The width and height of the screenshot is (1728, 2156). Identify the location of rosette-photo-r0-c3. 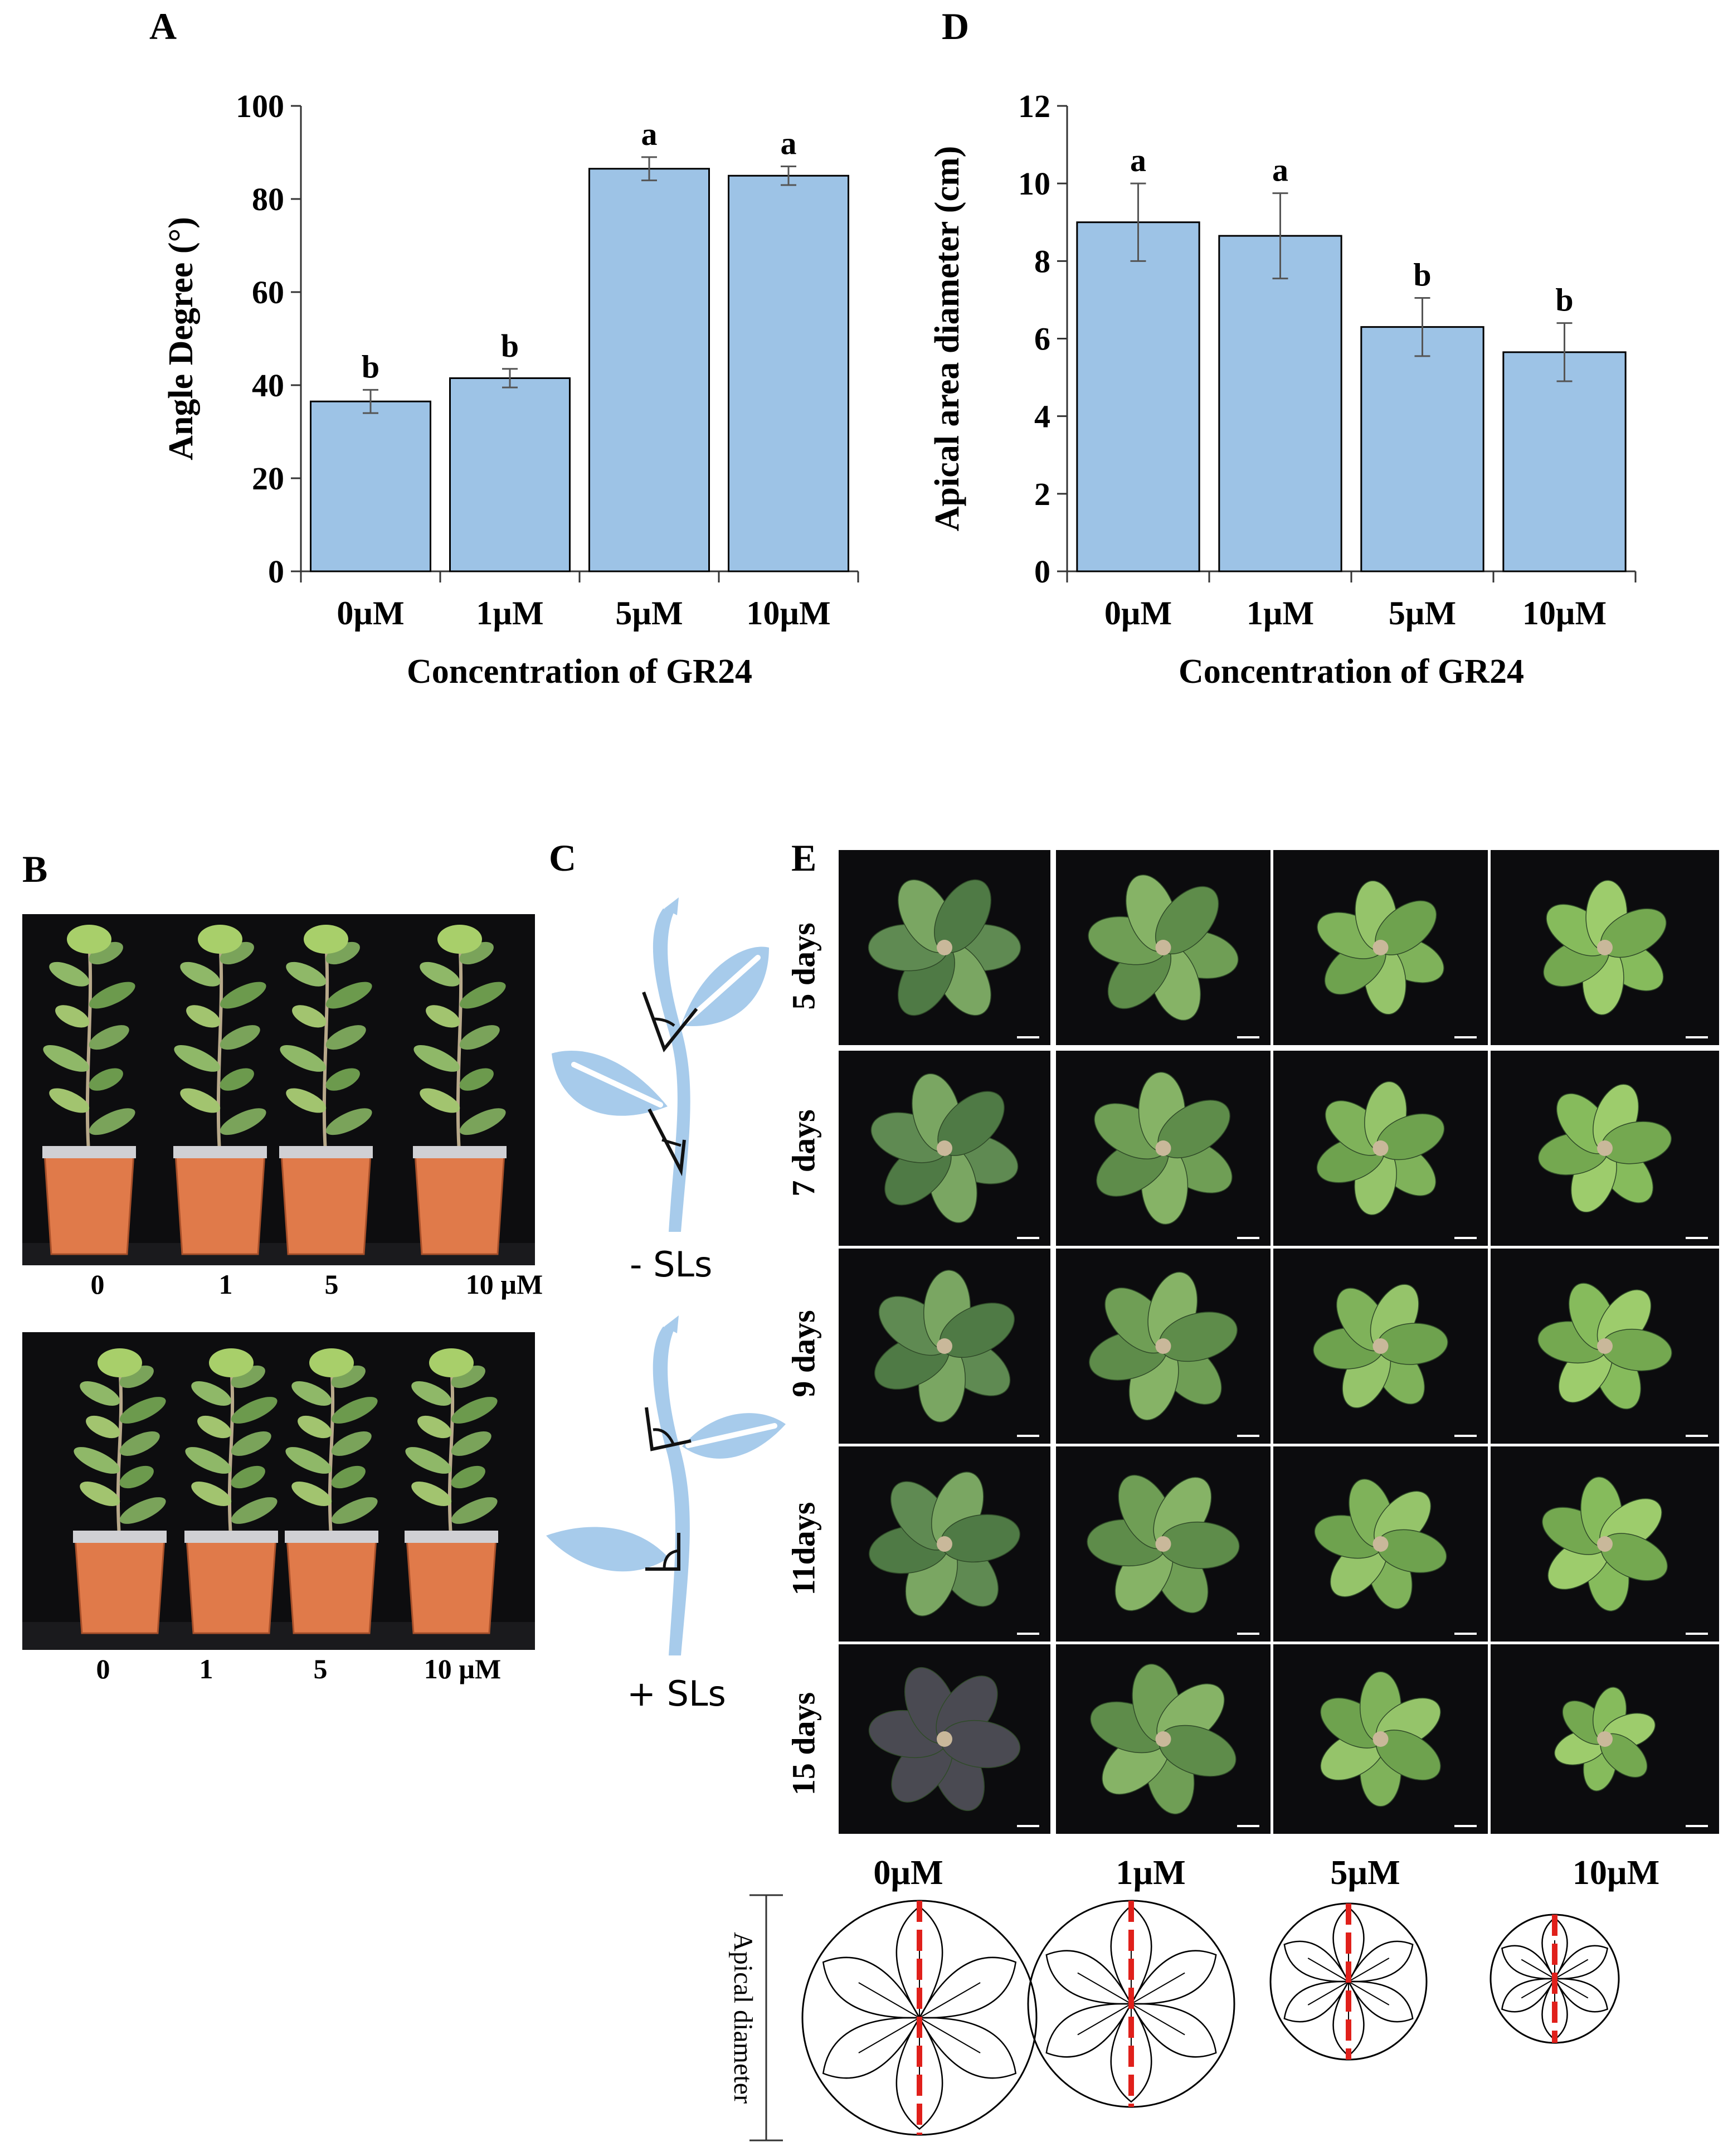
(1605, 947).